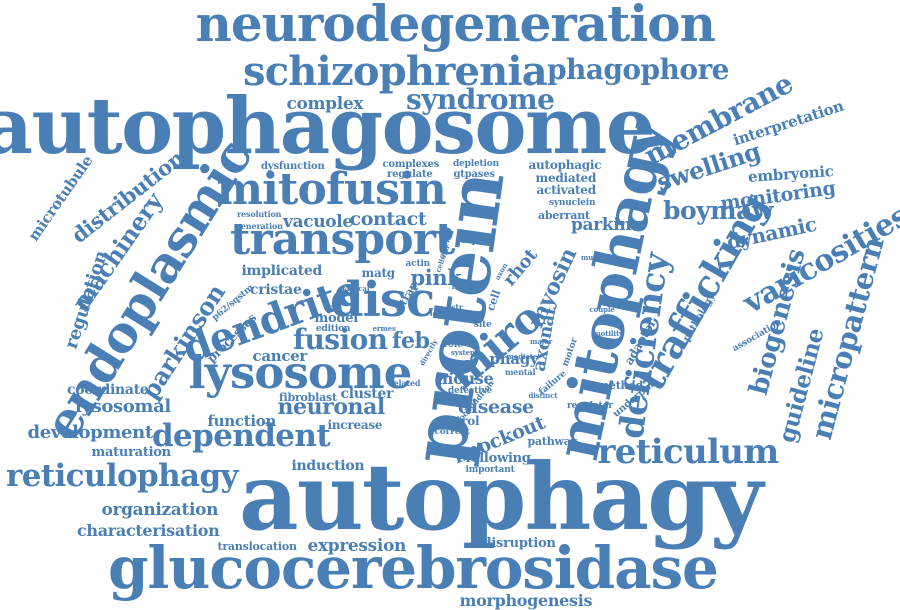  What do you see at coordinates (384, 328) in the screenshot?
I see `cloud-word-ermes: ermes` at bounding box center [384, 328].